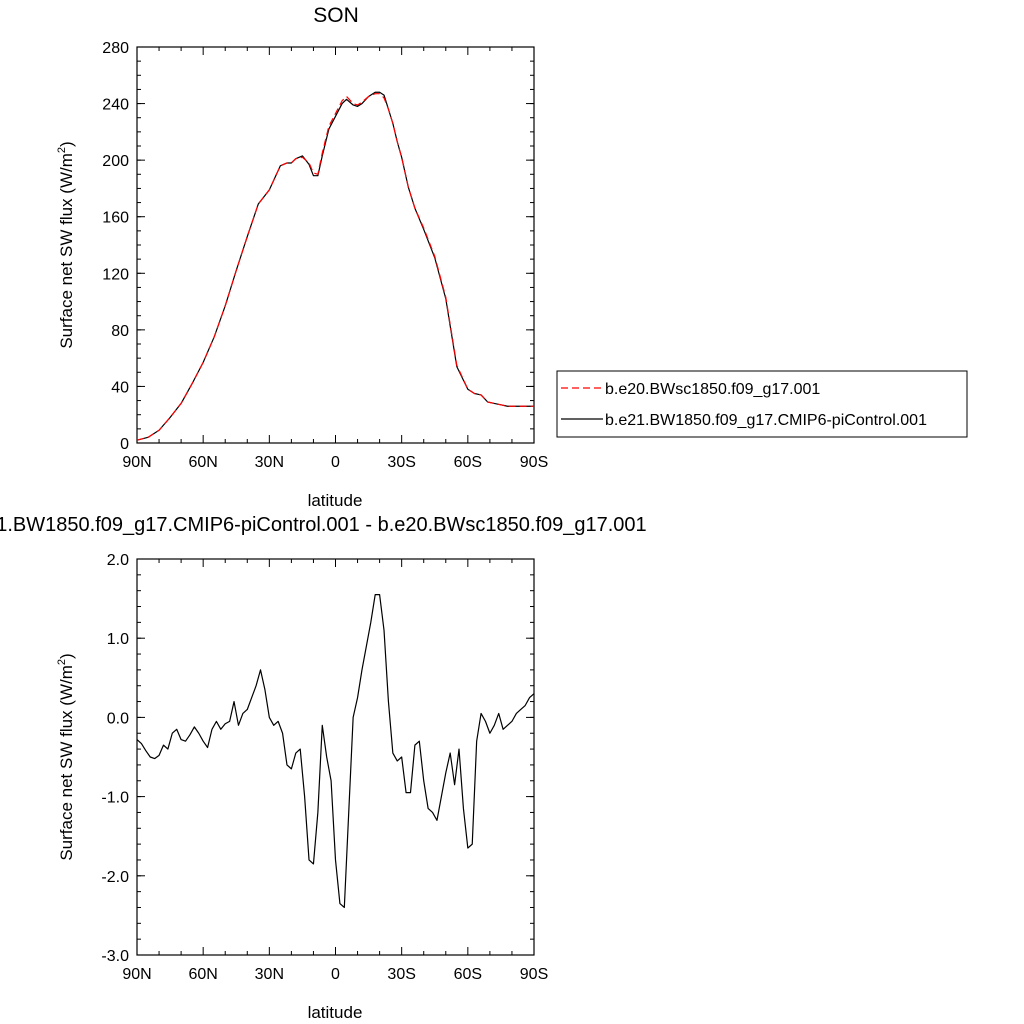  What do you see at coordinates (66, 251) in the screenshot?
I see `chart-1-y-axis-label-main: Surface net SW flux (W/m` at bounding box center [66, 251].